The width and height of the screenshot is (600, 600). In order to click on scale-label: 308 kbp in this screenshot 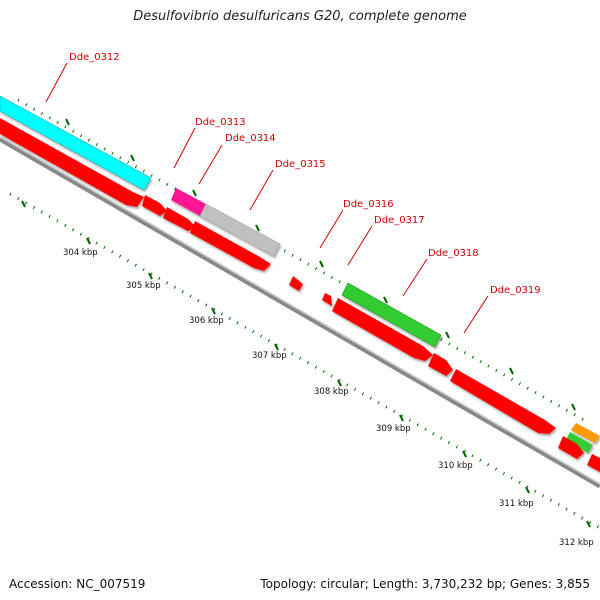, I will do `click(331, 392)`.